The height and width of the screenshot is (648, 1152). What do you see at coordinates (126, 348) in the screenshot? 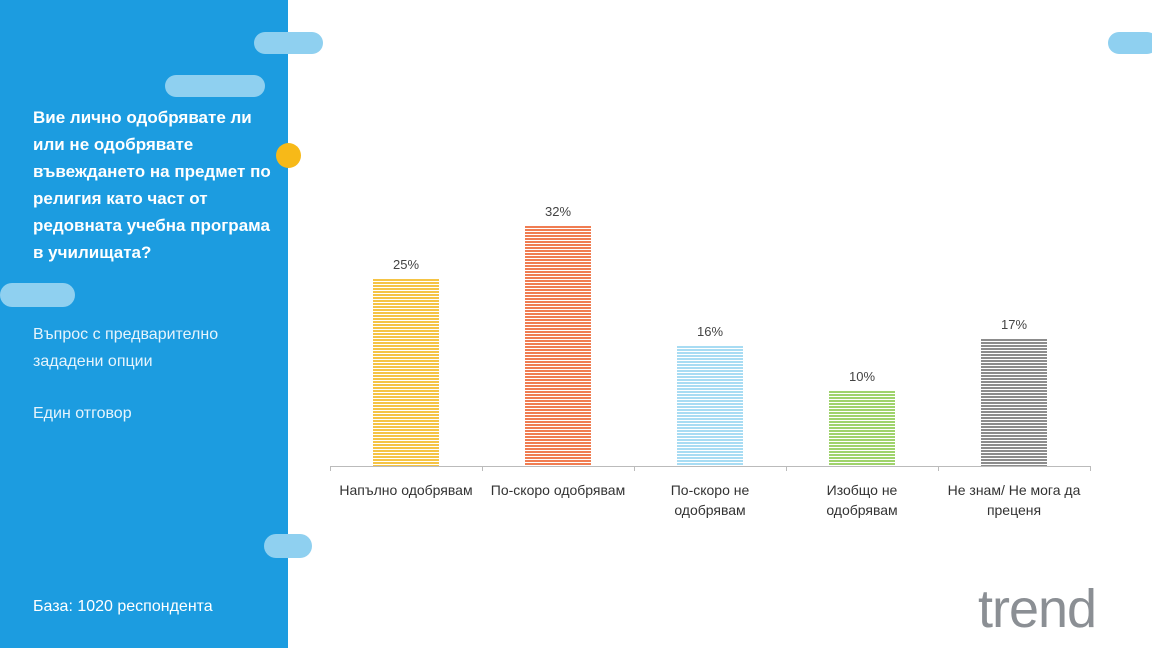
I see `note: Въпрос с предварително зададени опции` at bounding box center [126, 348].